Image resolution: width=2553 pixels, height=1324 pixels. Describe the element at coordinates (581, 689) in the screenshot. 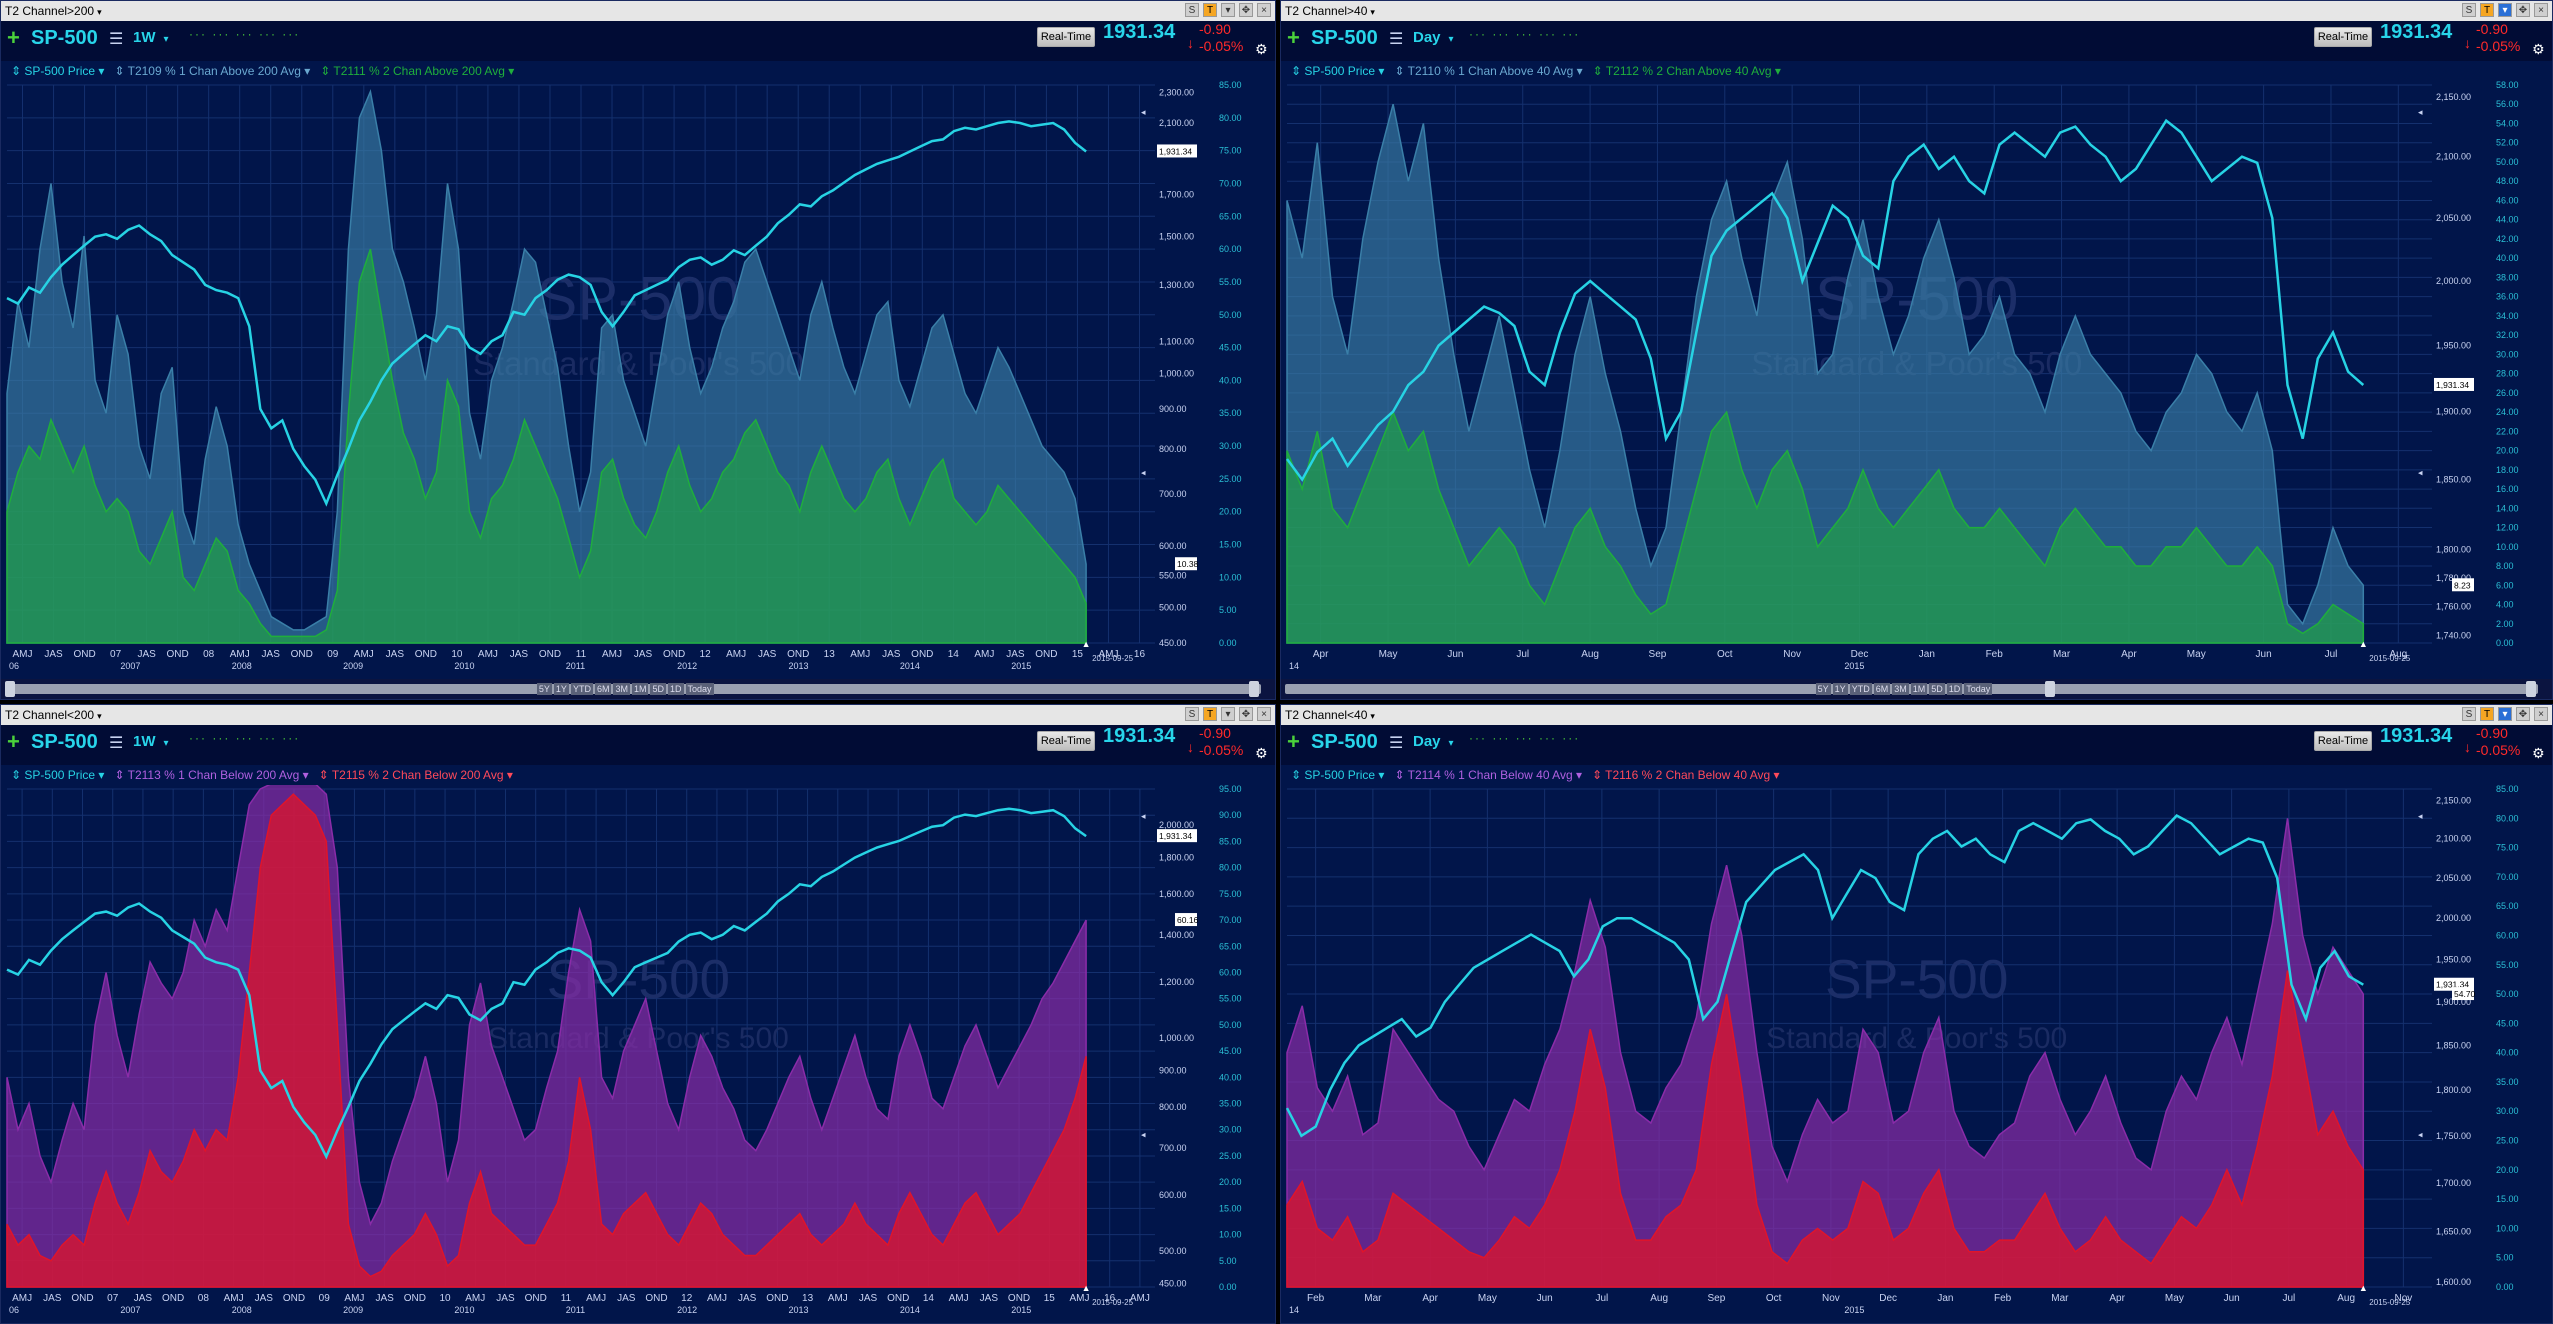

I see `zoom-button: YTD` at that location.